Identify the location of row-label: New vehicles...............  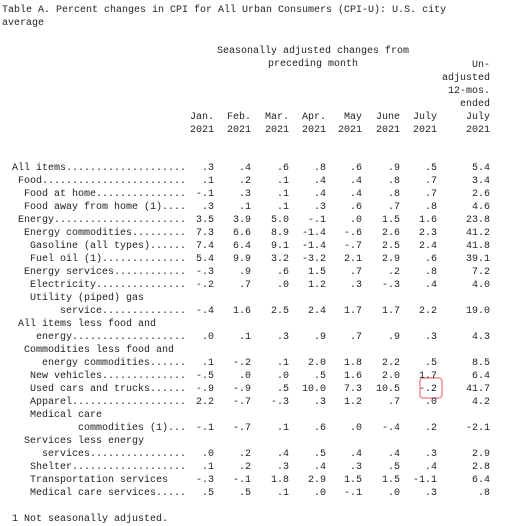
(108, 376).